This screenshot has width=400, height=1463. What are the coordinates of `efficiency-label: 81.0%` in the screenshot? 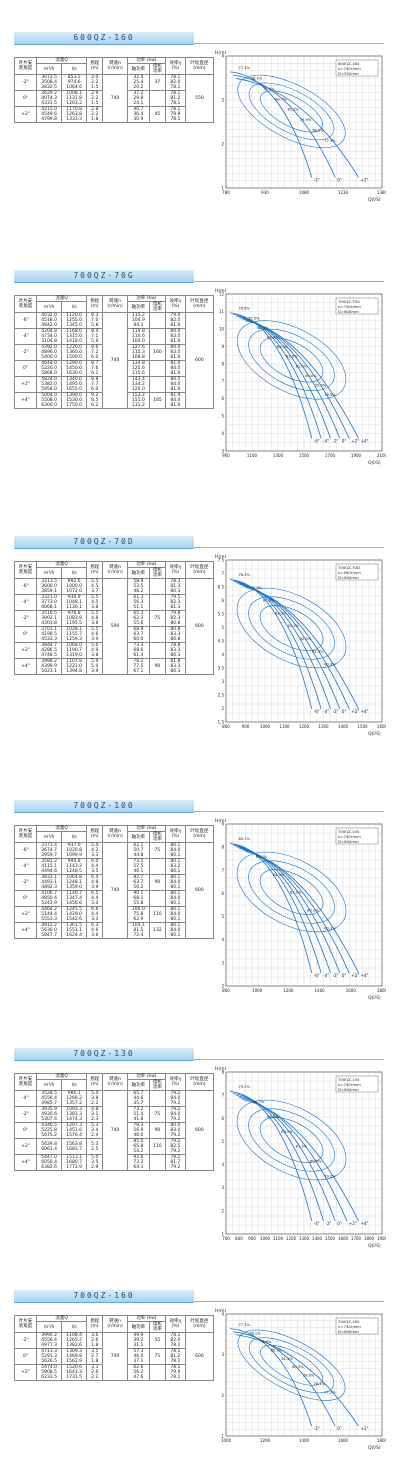 It's located at (302, 366).